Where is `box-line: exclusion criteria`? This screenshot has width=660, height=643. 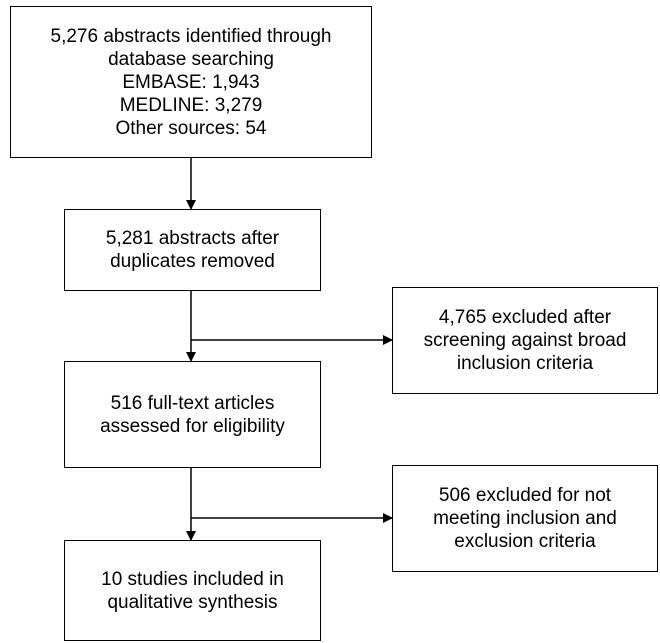
box-line: exclusion criteria is located at coordinates (525, 541).